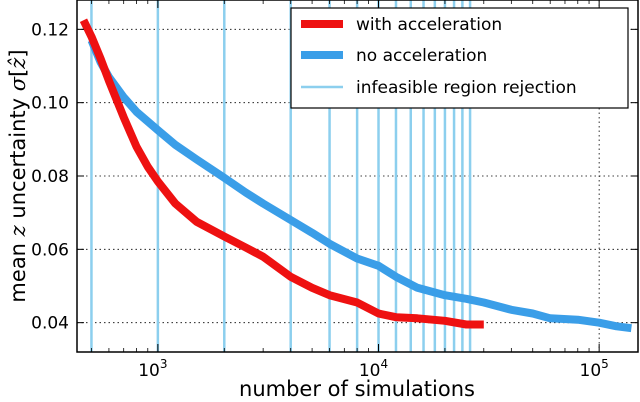  What do you see at coordinates (152, 369) in the screenshot?
I see `x-tick-label: 10³` at bounding box center [152, 369].